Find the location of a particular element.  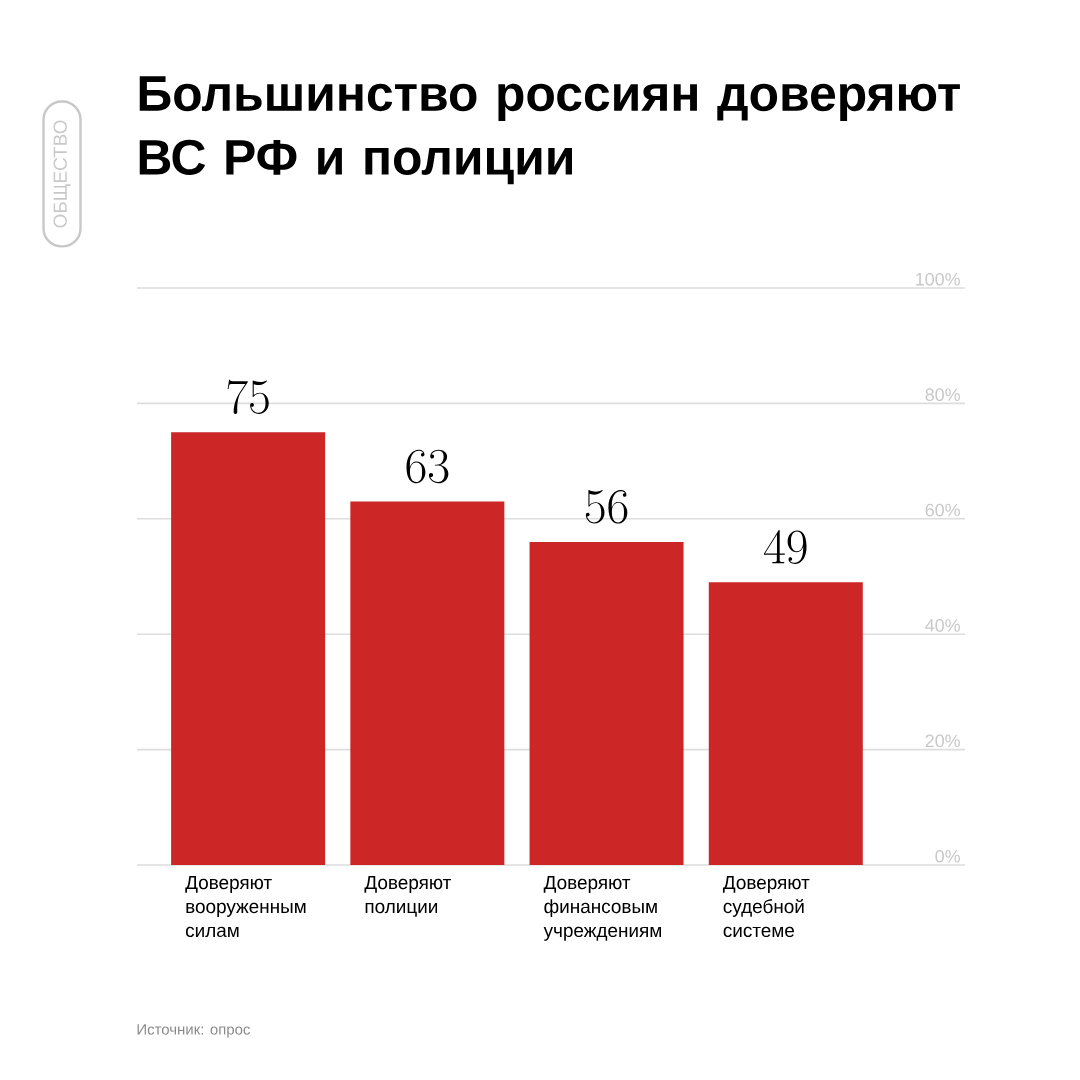

data-label: 63 is located at coordinates (427, 466).